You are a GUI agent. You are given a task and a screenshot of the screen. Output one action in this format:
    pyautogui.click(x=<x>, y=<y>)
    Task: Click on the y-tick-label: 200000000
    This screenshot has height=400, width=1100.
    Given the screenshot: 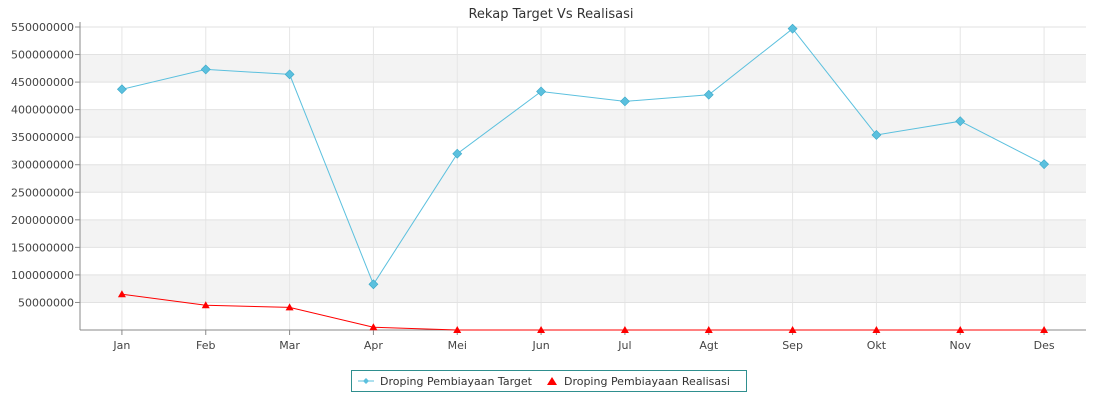 What is the action you would take?
    pyautogui.click(x=42, y=220)
    